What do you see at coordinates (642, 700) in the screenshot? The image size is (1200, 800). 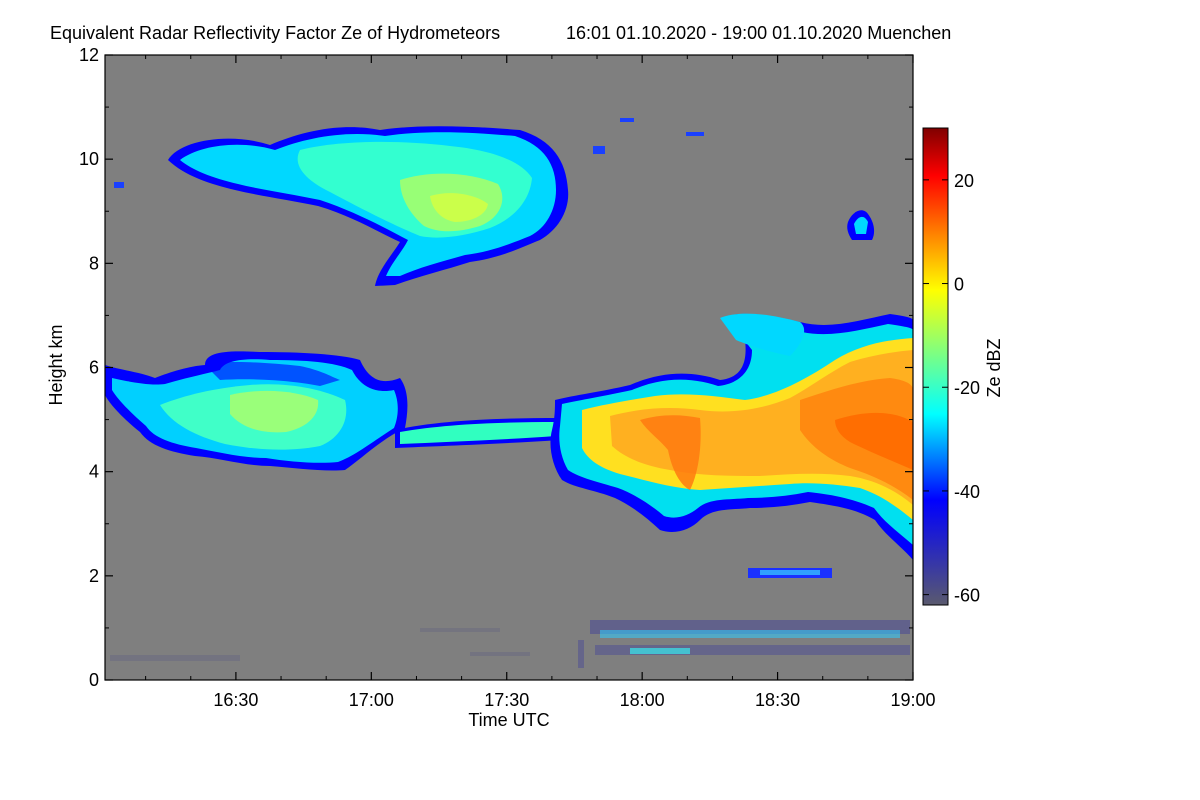 I see `x-tick-label: 18:00` at bounding box center [642, 700].